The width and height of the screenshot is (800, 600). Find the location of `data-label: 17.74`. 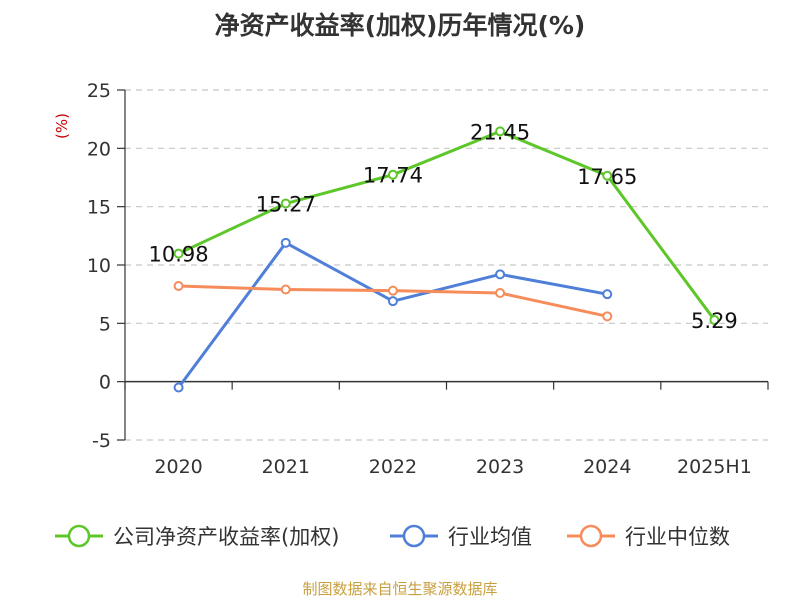

data-label: 17.74 is located at coordinates (393, 176).